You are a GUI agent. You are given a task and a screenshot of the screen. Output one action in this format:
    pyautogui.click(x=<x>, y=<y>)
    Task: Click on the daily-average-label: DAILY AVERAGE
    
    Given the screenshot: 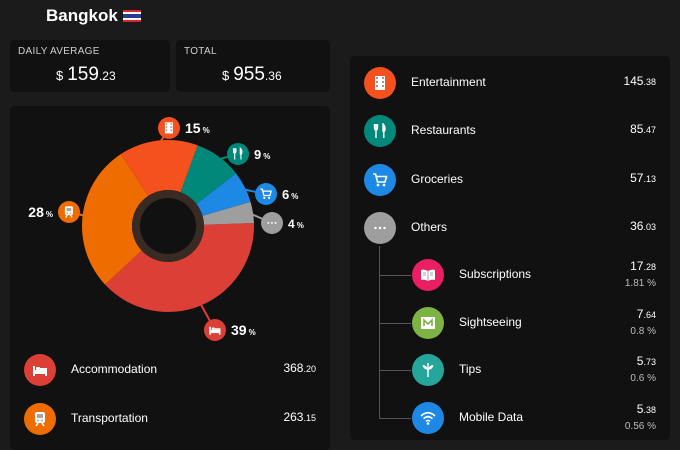 What is the action you would take?
    pyautogui.click(x=59, y=51)
    